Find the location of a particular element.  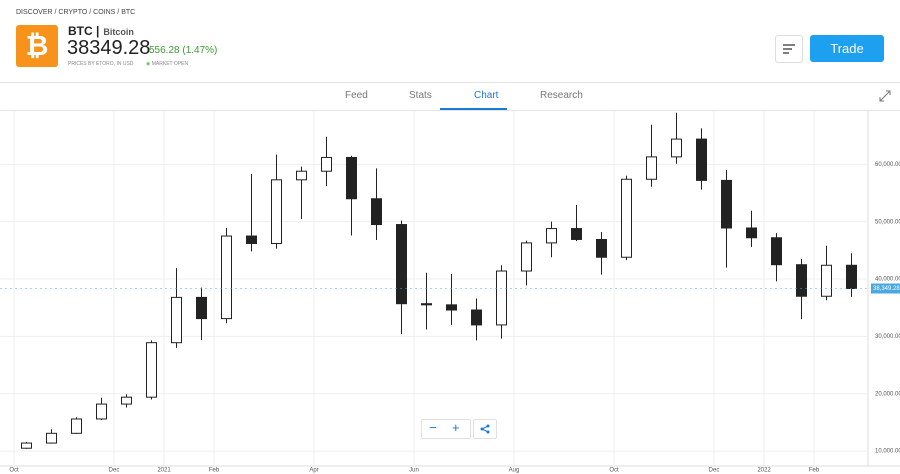

tab-bar: Feed Stats Chart Research is located at coordinates (450, 97).